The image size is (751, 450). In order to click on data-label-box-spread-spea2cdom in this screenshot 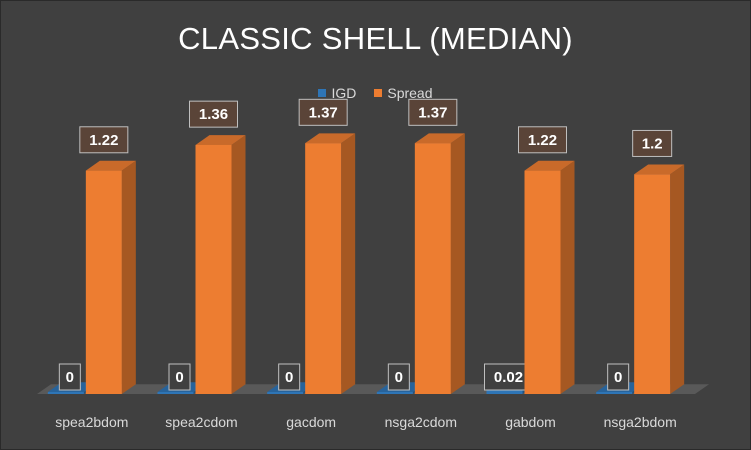, I will do `click(213, 114)`.